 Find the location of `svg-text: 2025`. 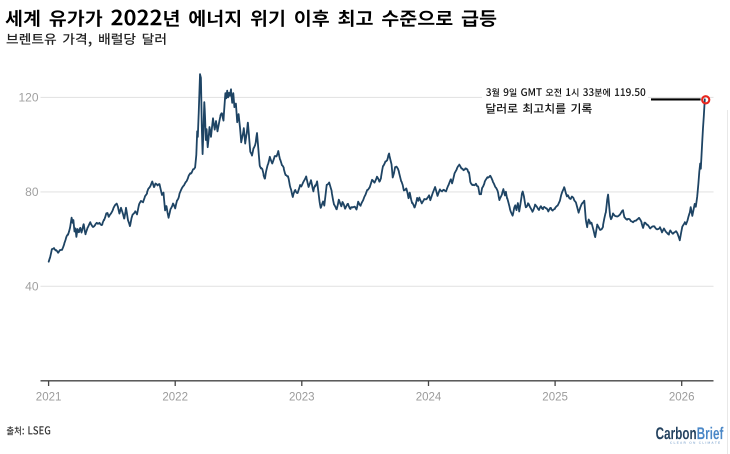

svg-text: 2025 is located at coordinates (555, 398).